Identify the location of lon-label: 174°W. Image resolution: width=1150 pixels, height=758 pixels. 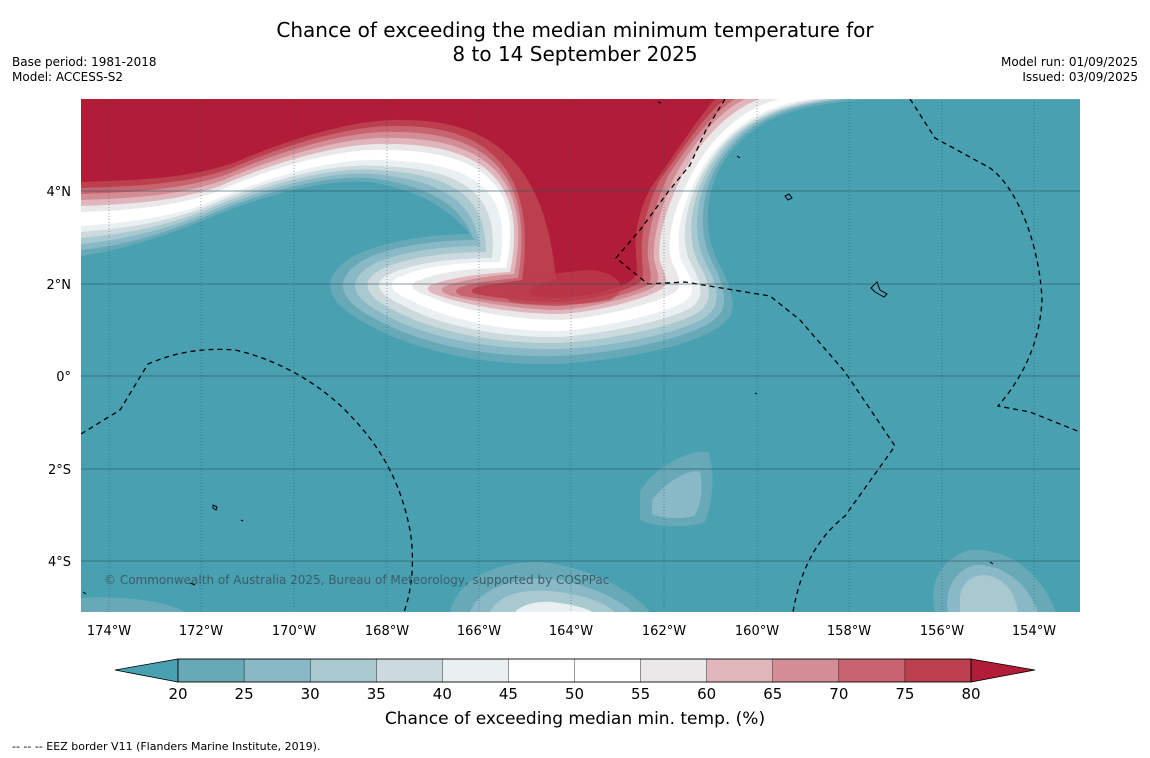
(109, 631).